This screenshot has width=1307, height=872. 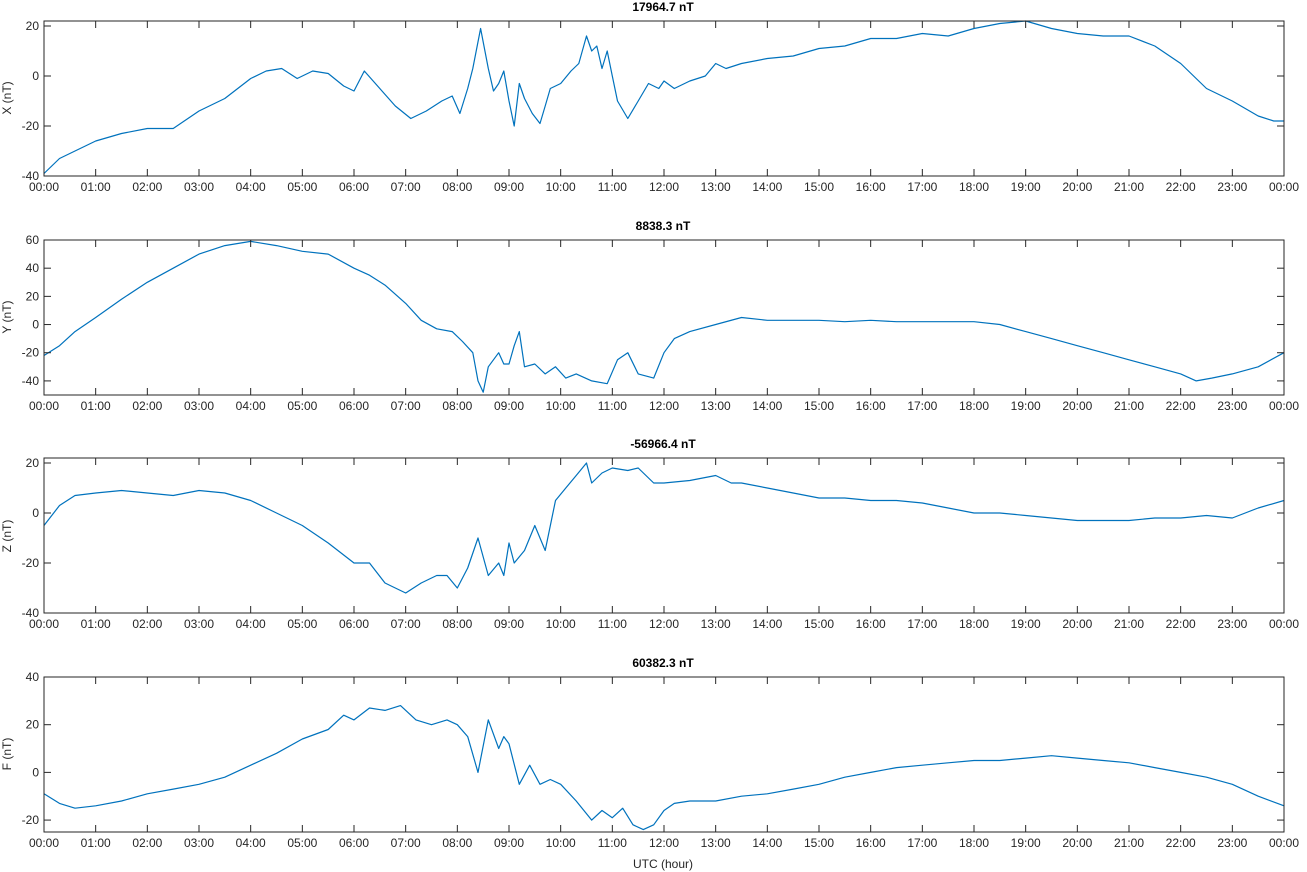 What do you see at coordinates (1181, 624) in the screenshot?
I see `x-tick-label-z: 22:00` at bounding box center [1181, 624].